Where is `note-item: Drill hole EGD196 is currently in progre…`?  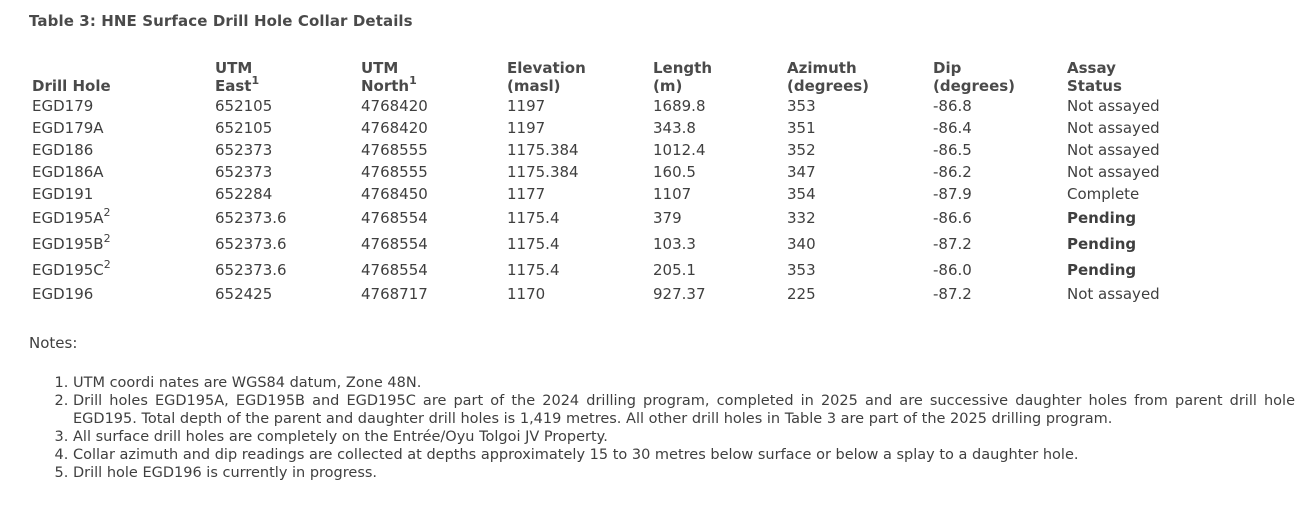 note-item: Drill hole EGD196 is currently in progre… is located at coordinates (684, 473).